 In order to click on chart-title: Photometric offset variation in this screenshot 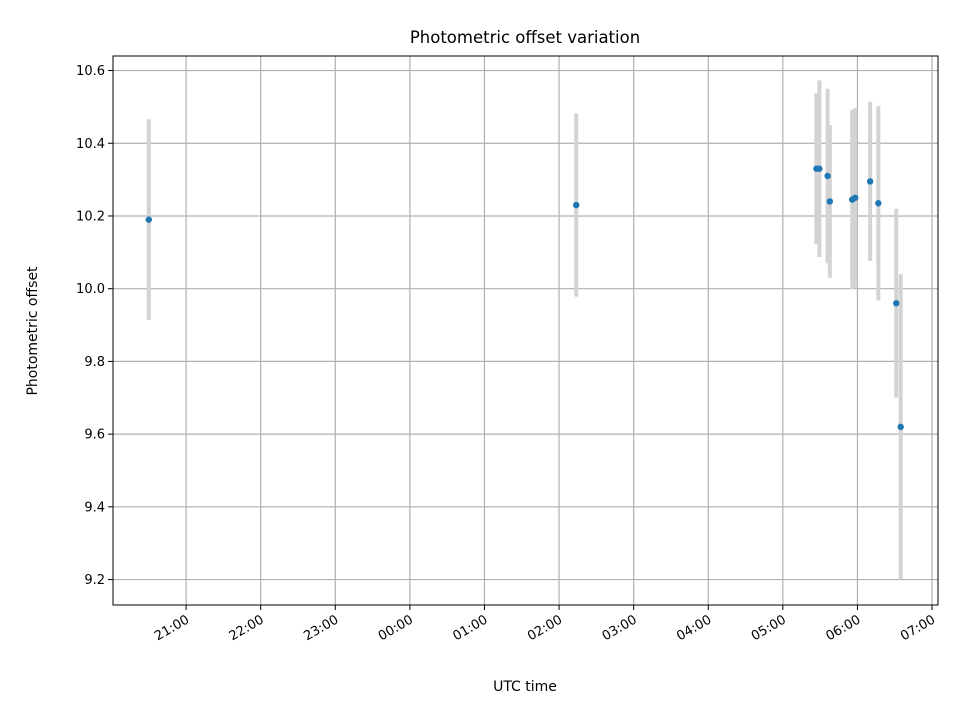, I will do `click(525, 37)`.